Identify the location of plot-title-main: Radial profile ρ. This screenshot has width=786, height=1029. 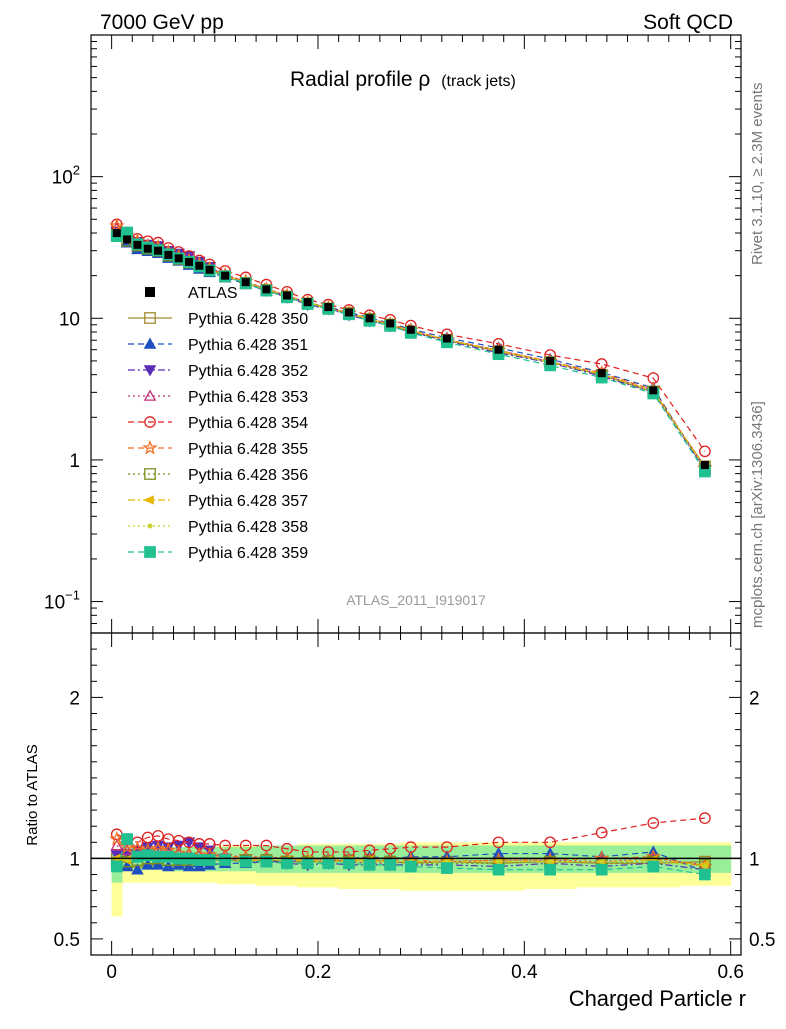
(360, 79).